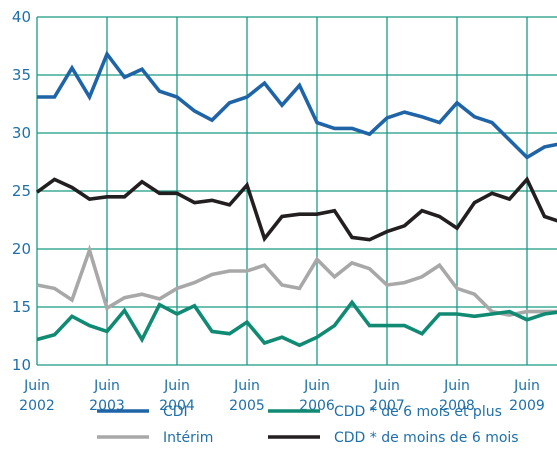 The width and height of the screenshot is (557, 450). I want to click on y-tick-label: 20, so click(21, 249).